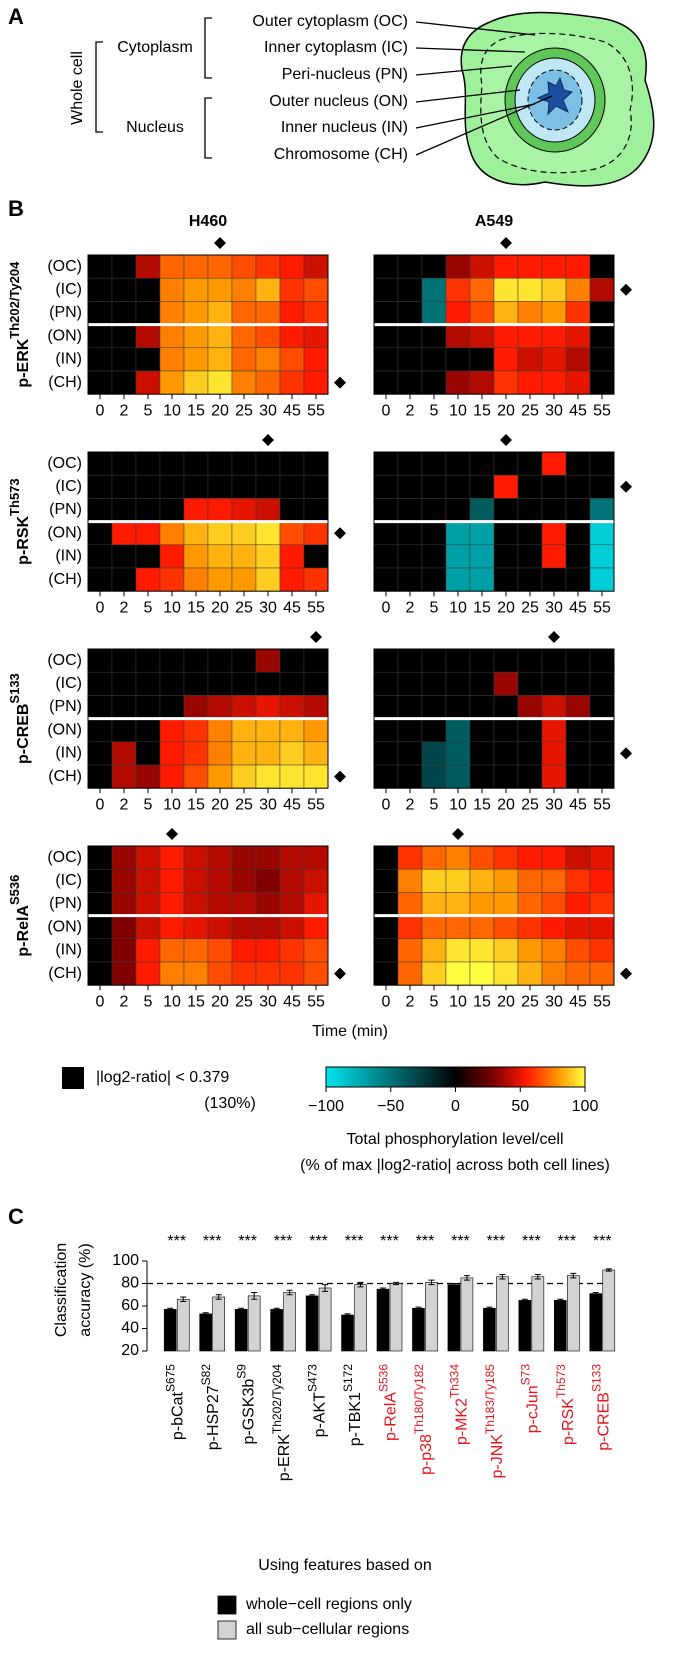 The height and width of the screenshot is (1679, 700). What do you see at coordinates (220, 804) in the screenshot?
I see `x-tick-label: 20` at bounding box center [220, 804].